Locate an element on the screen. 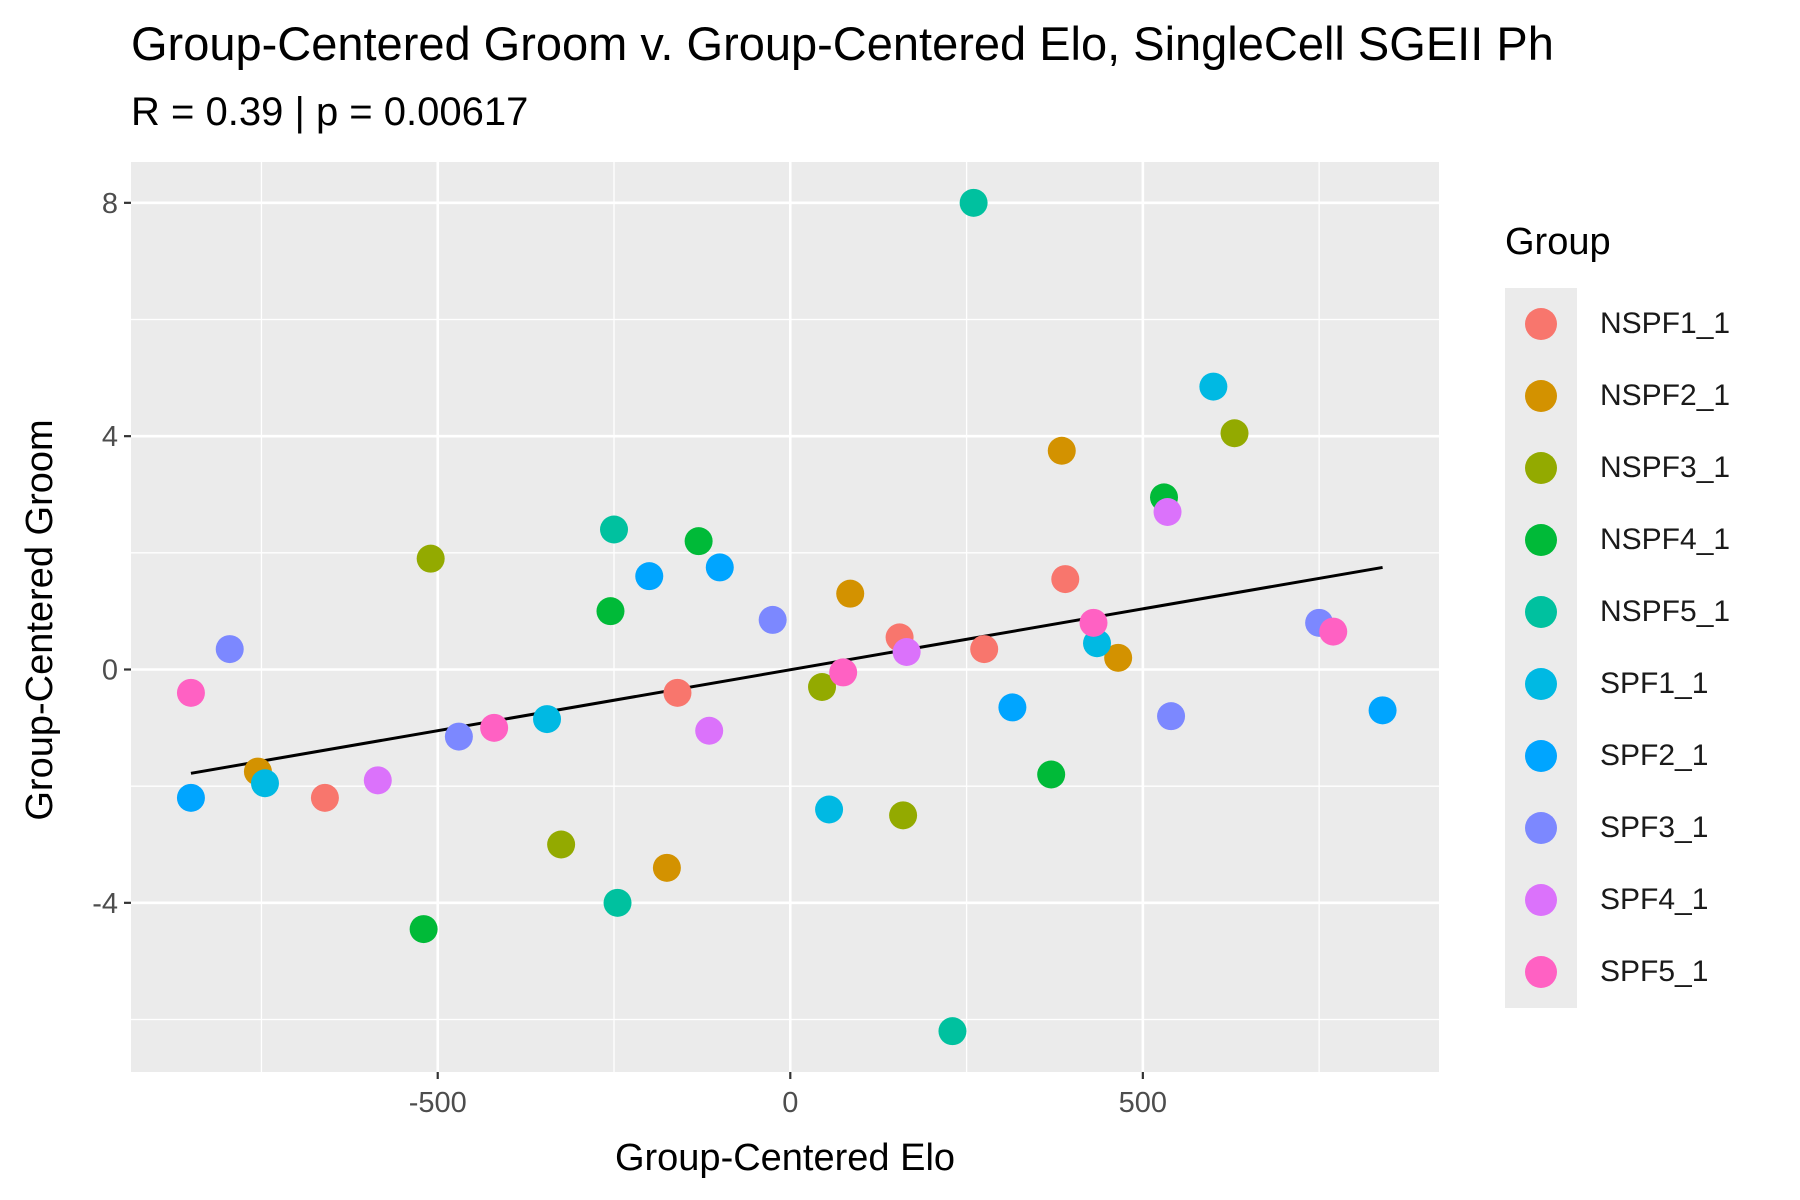 Image resolution: width=1800 pixels, height=1200 pixels. legend-item-nspf4-1: NSPF4_1 is located at coordinates (1652, 540).